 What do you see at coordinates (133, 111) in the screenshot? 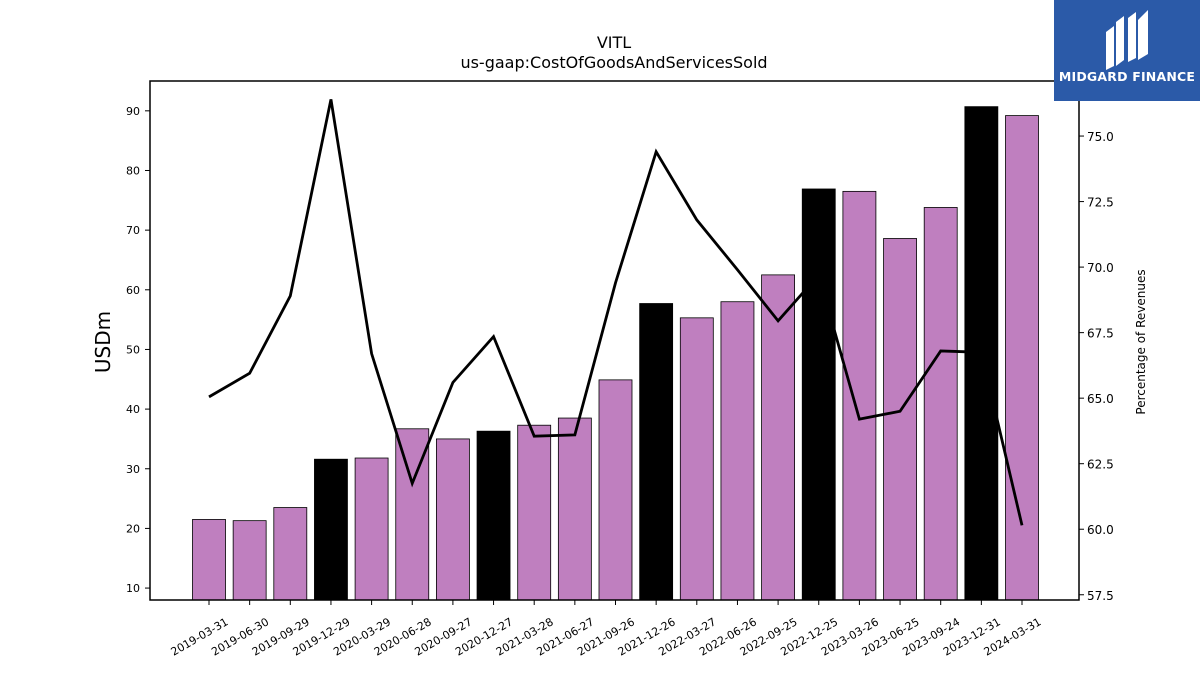
I see `y-tick-label: 90` at bounding box center [133, 111].